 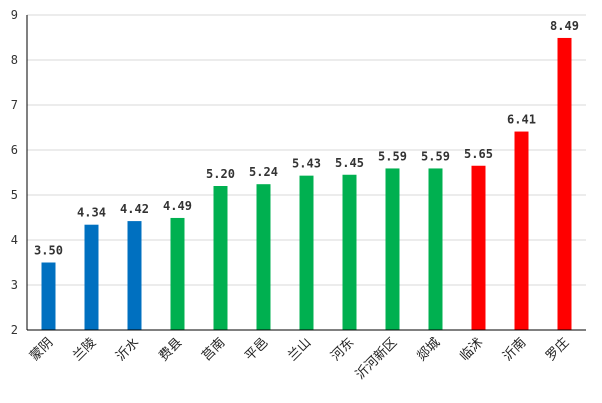 What do you see at coordinates (220, 174) in the screenshot?
I see `data-label: 5.20` at bounding box center [220, 174].